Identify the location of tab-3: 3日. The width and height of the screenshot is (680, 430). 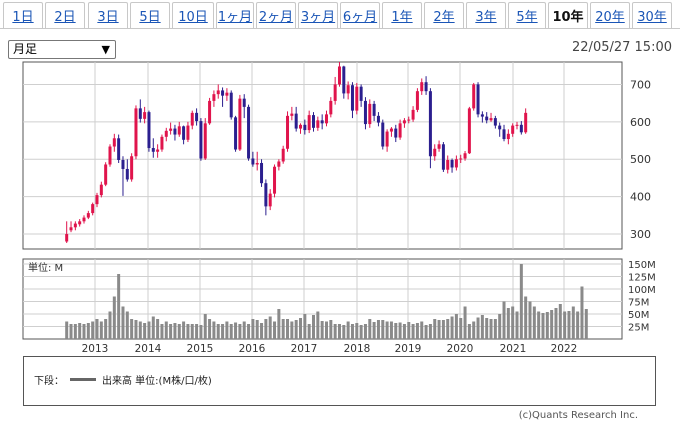
(108, 15).